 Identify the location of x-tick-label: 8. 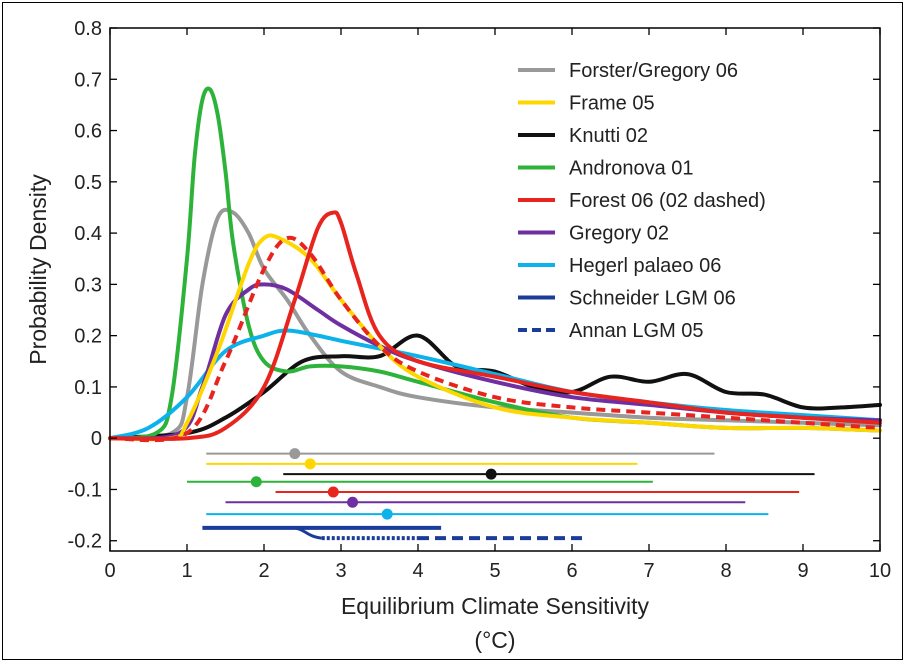
(725, 571).